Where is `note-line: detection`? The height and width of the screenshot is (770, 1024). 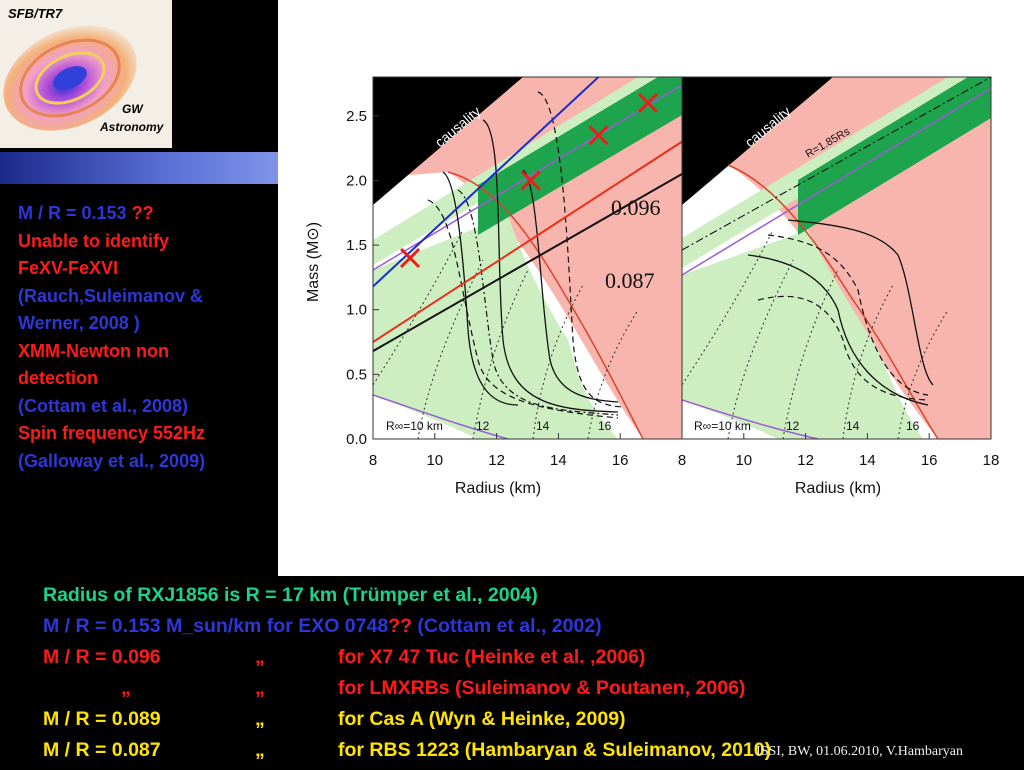
note-line: detection is located at coordinates (58, 378).